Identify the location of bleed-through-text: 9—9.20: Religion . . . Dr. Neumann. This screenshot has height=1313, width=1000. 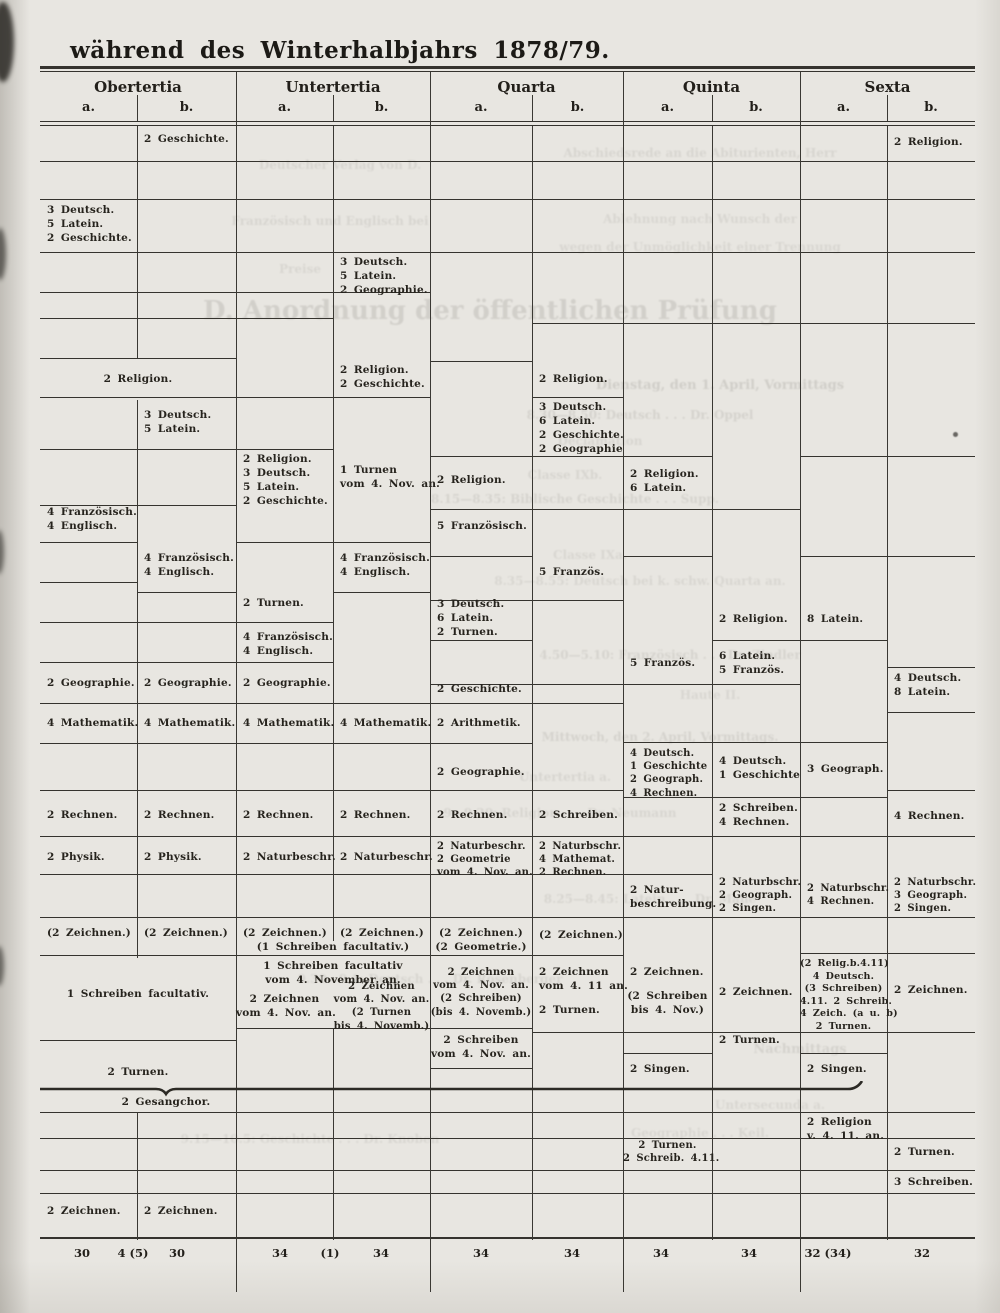
(560, 813).